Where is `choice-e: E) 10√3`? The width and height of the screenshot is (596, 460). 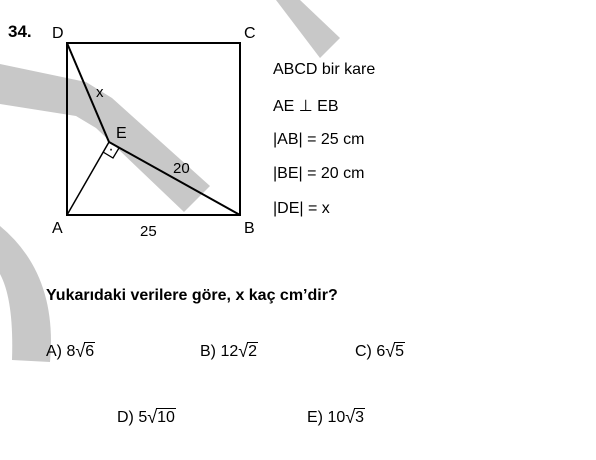 choice-e: E) 10√3 is located at coordinates (336, 416).